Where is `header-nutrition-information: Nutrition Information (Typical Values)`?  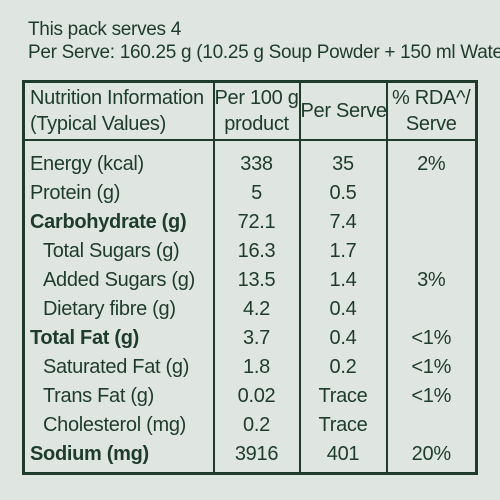
header-nutrition-information: Nutrition Information (Typical Values) is located at coordinates (118, 110).